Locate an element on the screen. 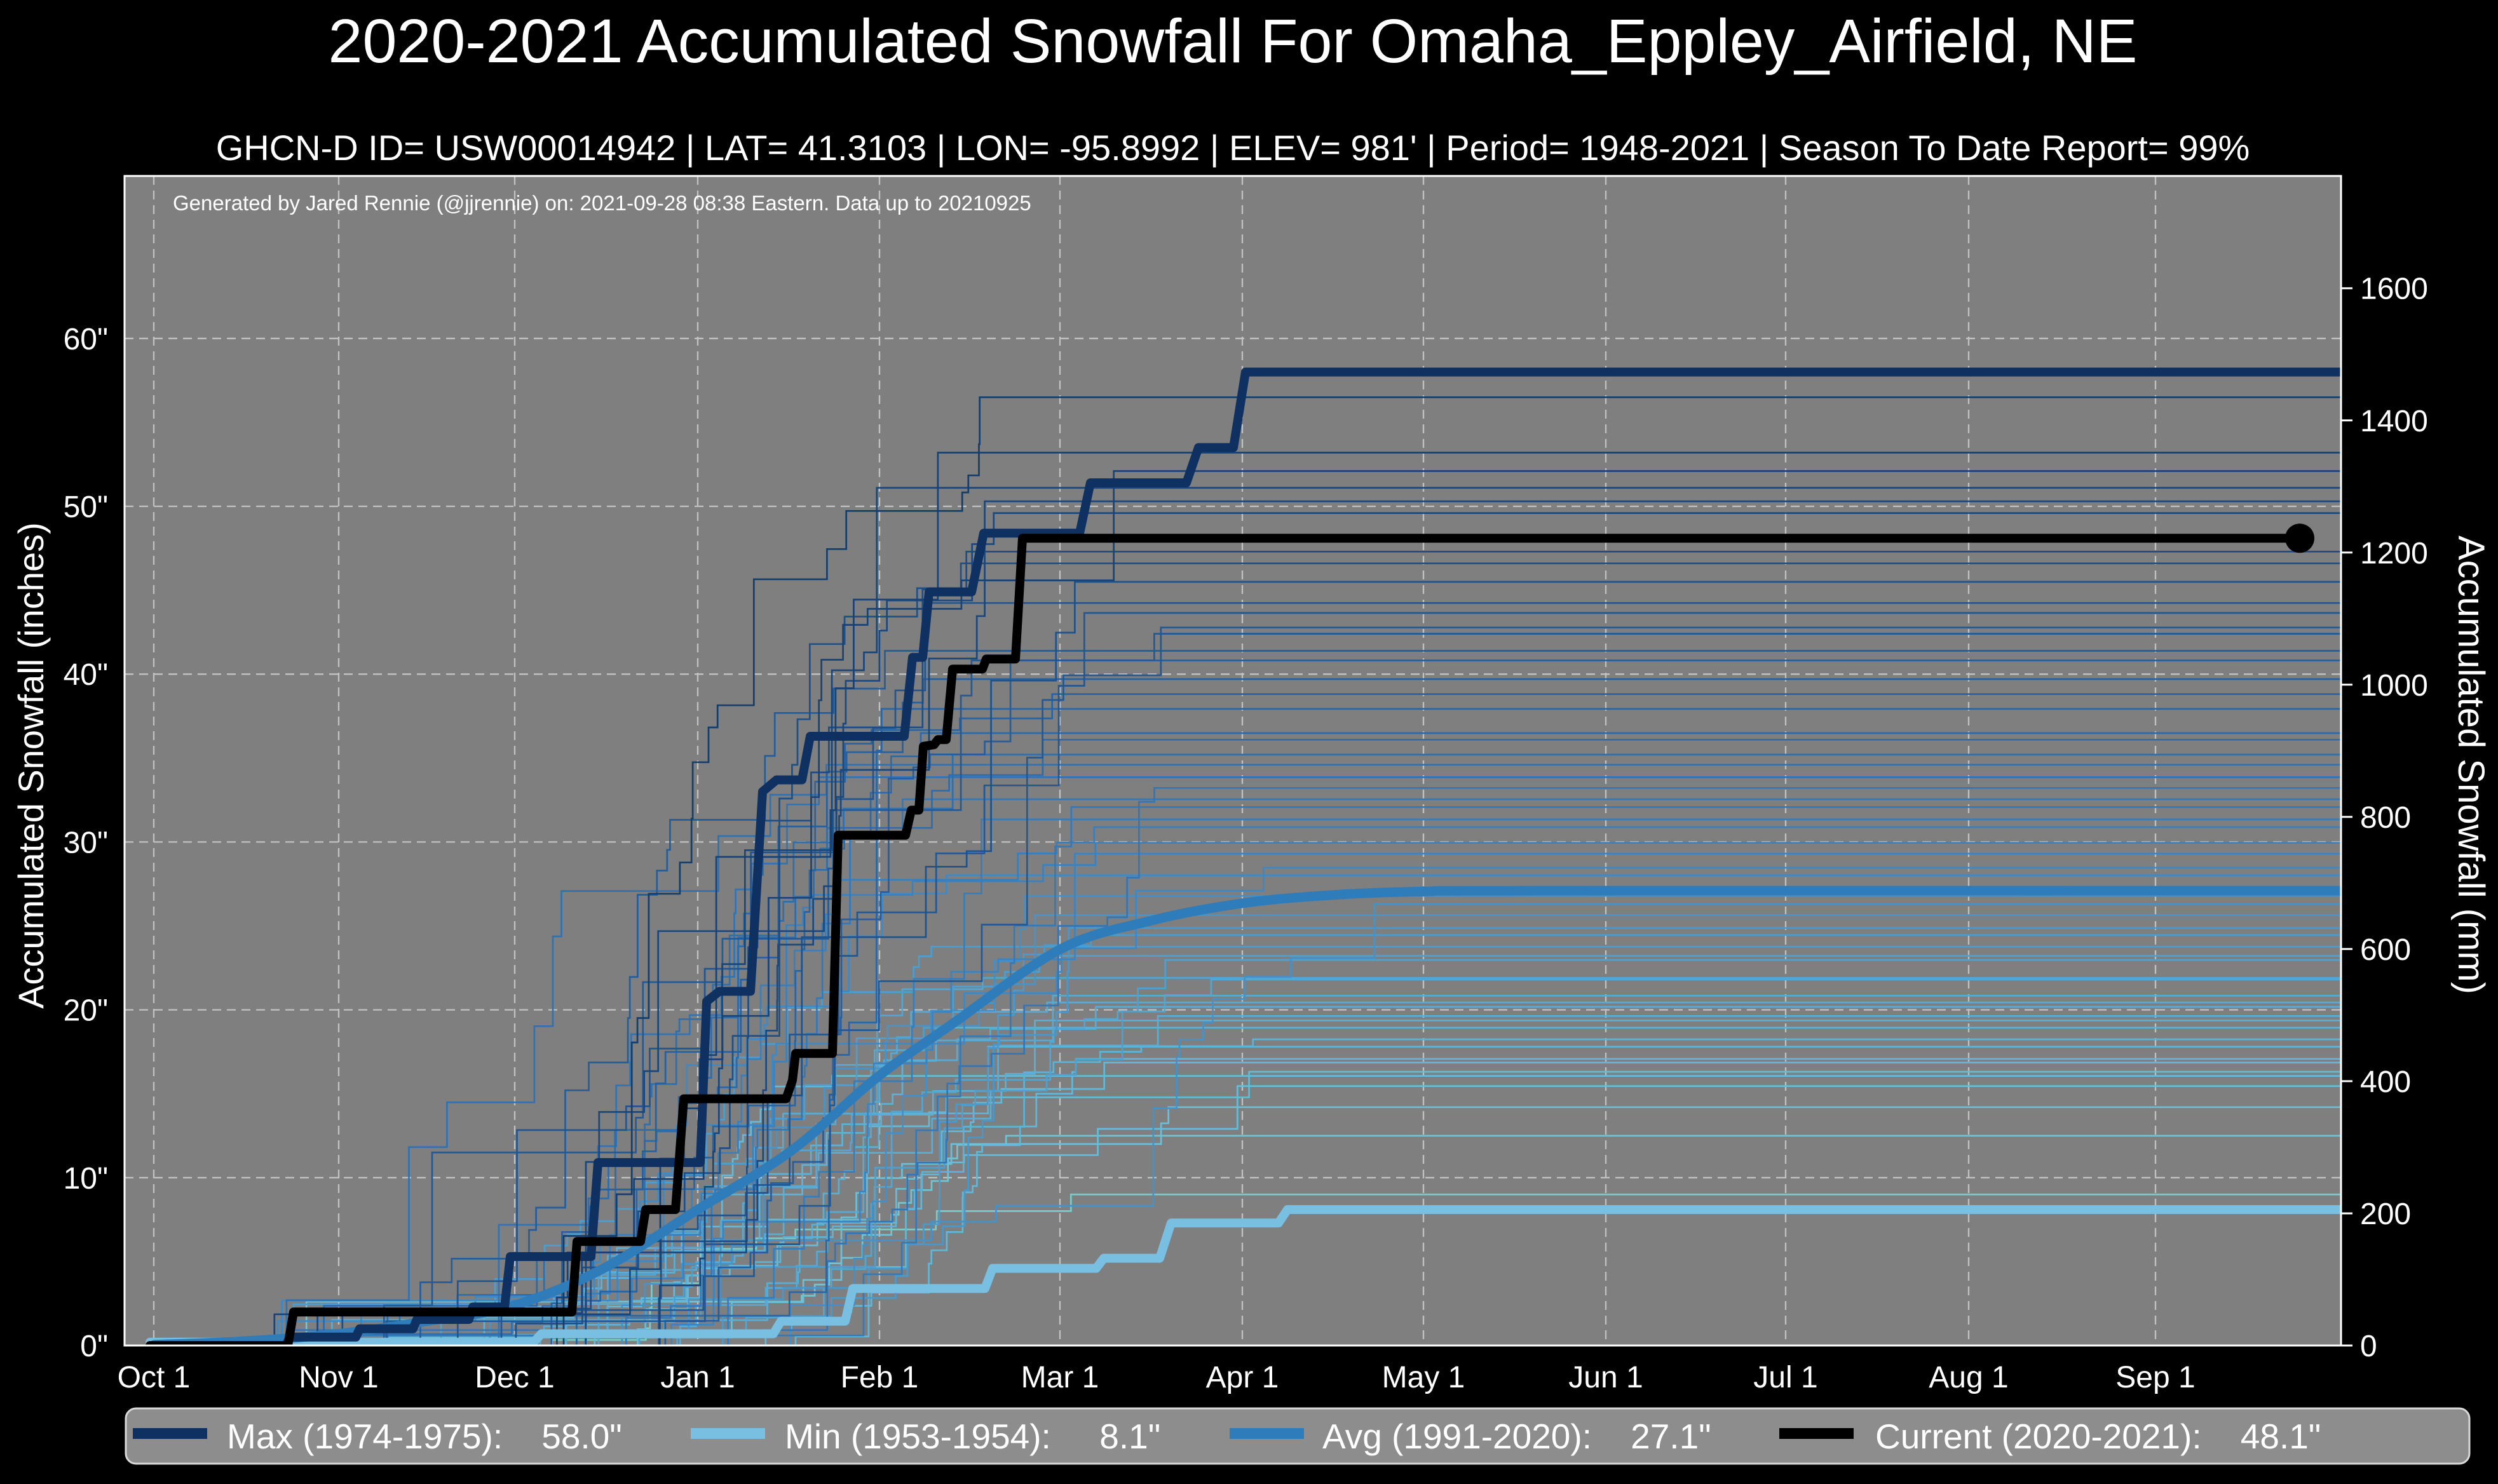 The width and height of the screenshot is (2498, 1484). svg-text: 1400 is located at coordinates (2394, 422).